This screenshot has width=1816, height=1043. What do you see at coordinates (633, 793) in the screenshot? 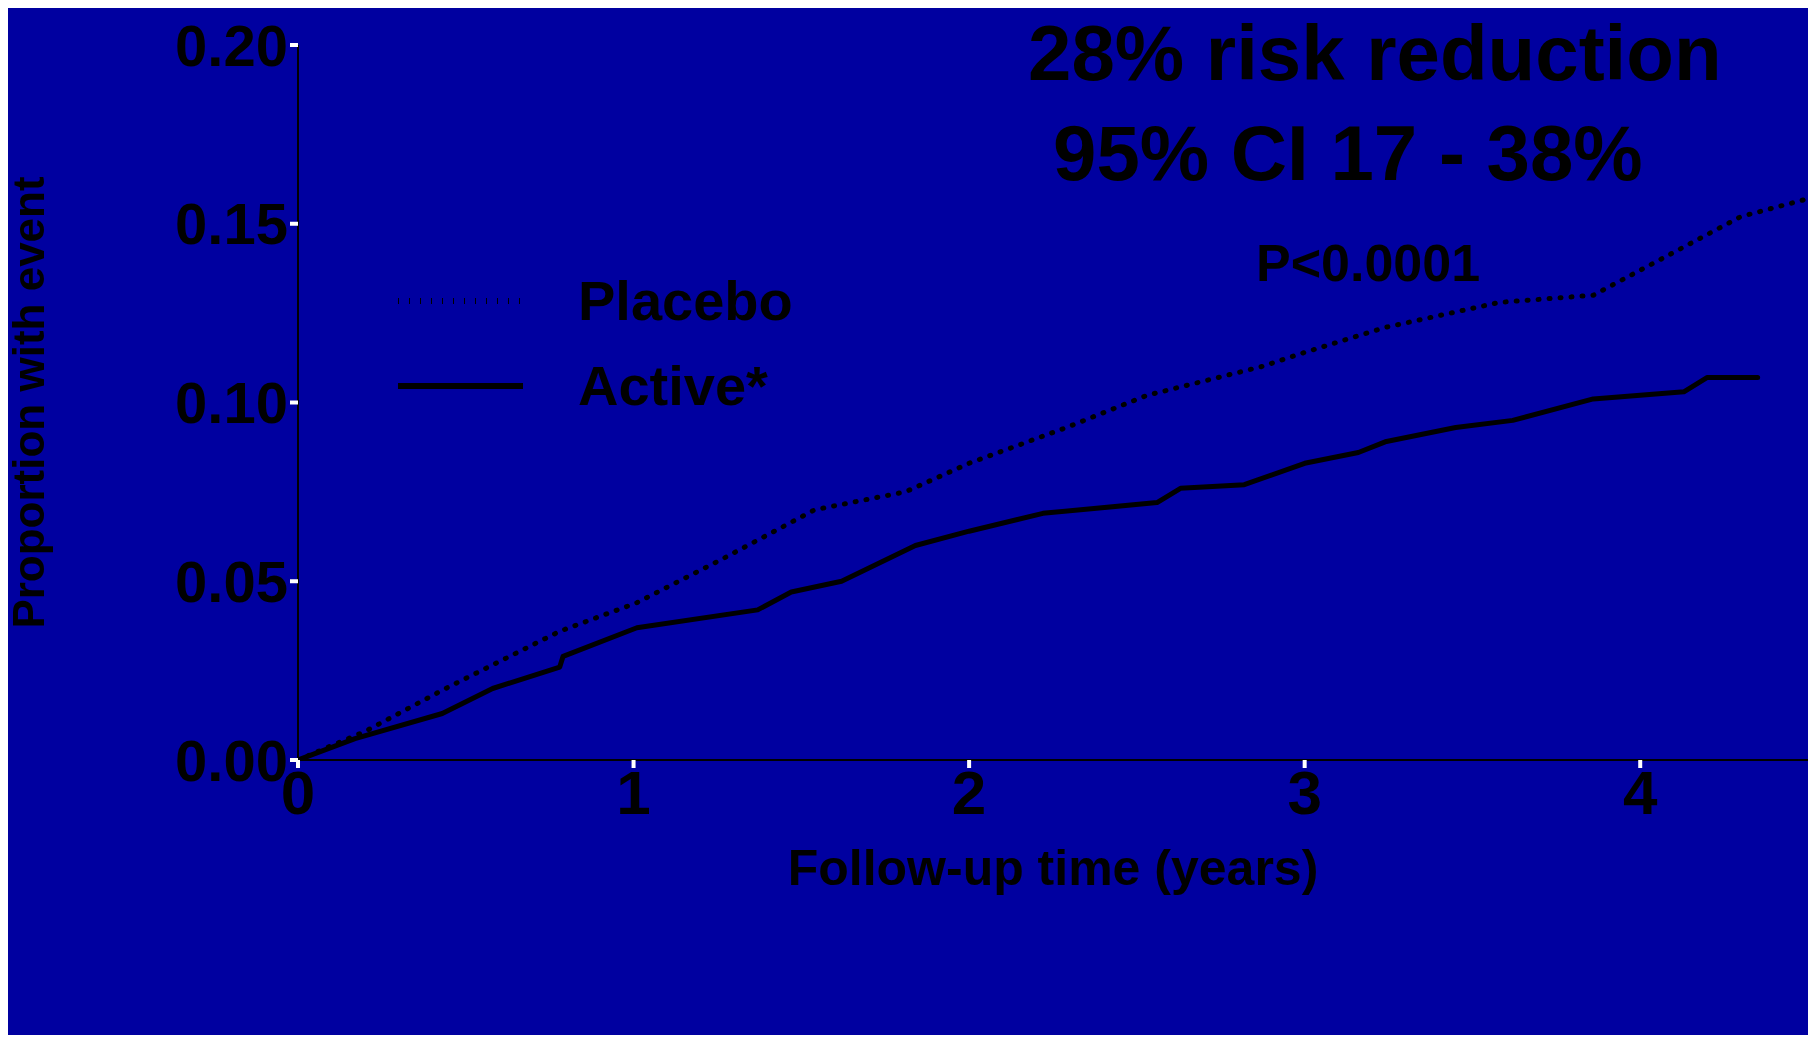
I see `x-tick-label: 1` at bounding box center [633, 793].